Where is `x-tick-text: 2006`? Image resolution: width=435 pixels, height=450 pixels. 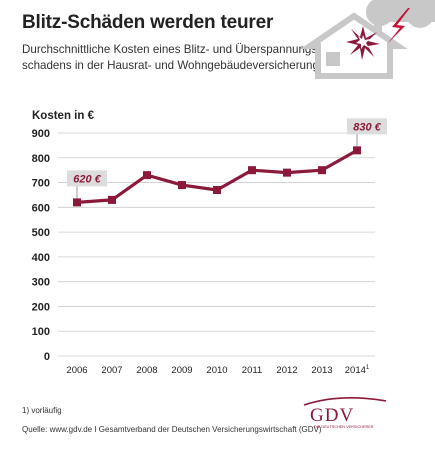
x-tick-text: 2006 is located at coordinates (76, 370).